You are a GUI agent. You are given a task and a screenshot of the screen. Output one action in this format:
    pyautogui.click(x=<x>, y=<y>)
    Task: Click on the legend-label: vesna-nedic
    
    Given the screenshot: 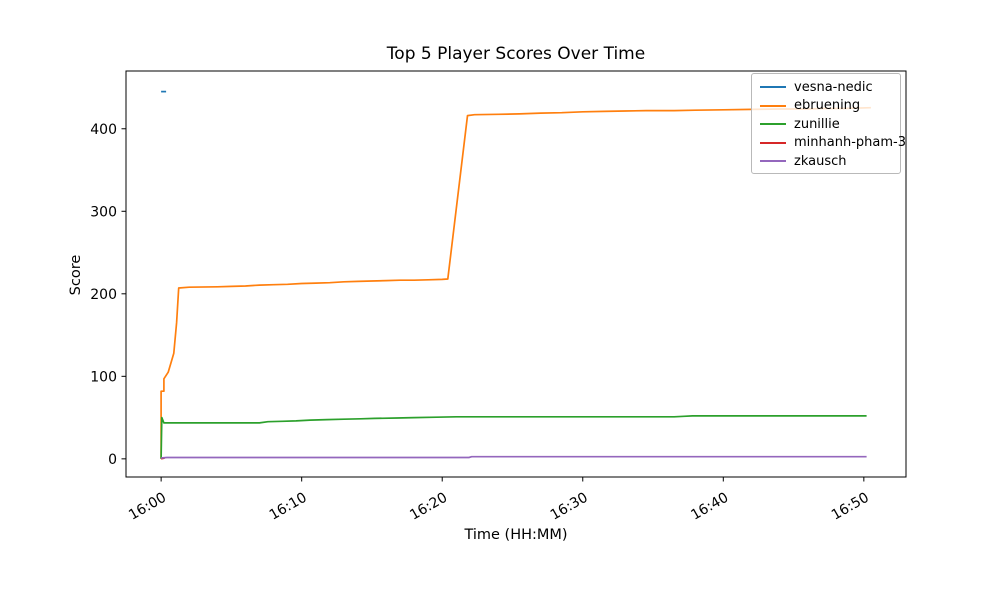 What is the action you would take?
    pyautogui.click(x=833, y=87)
    